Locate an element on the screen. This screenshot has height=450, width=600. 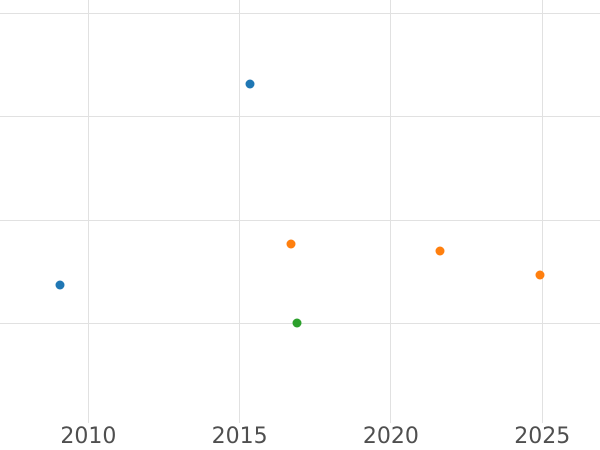
x-tick-label: 2020 is located at coordinates (390, 436).